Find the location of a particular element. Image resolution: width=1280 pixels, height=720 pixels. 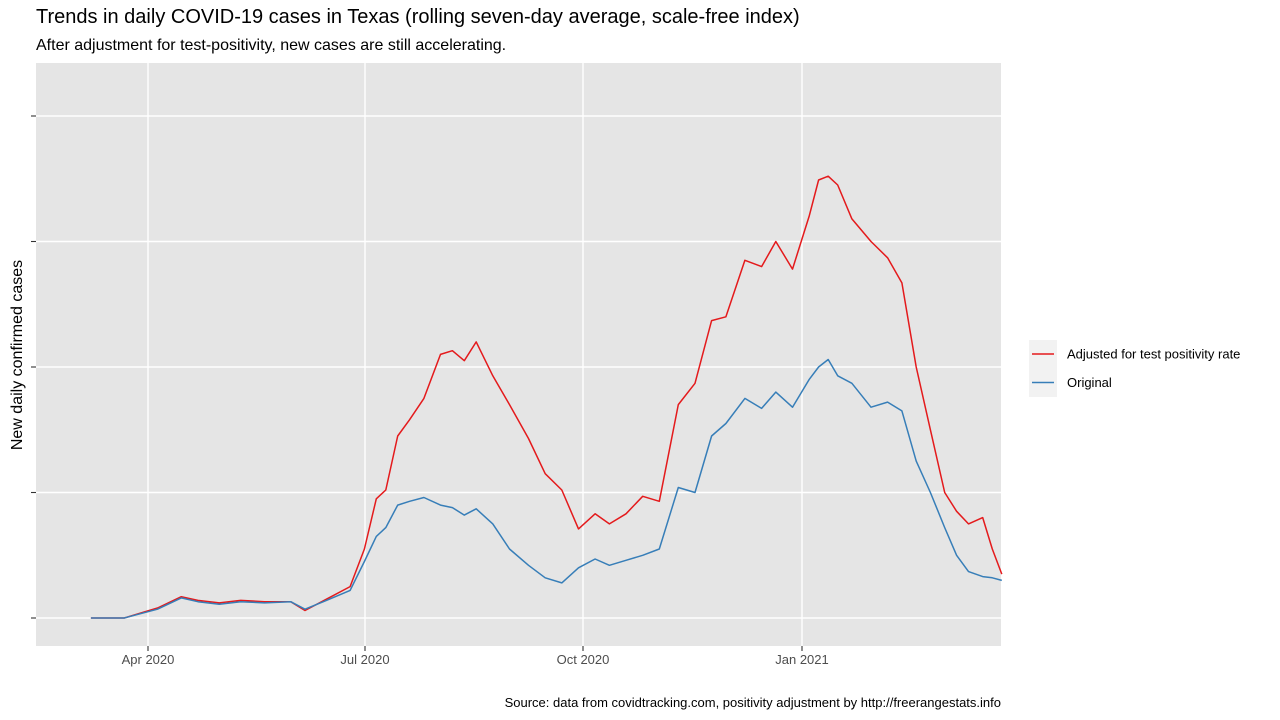

y-axis-ticks is located at coordinates (33, 367).